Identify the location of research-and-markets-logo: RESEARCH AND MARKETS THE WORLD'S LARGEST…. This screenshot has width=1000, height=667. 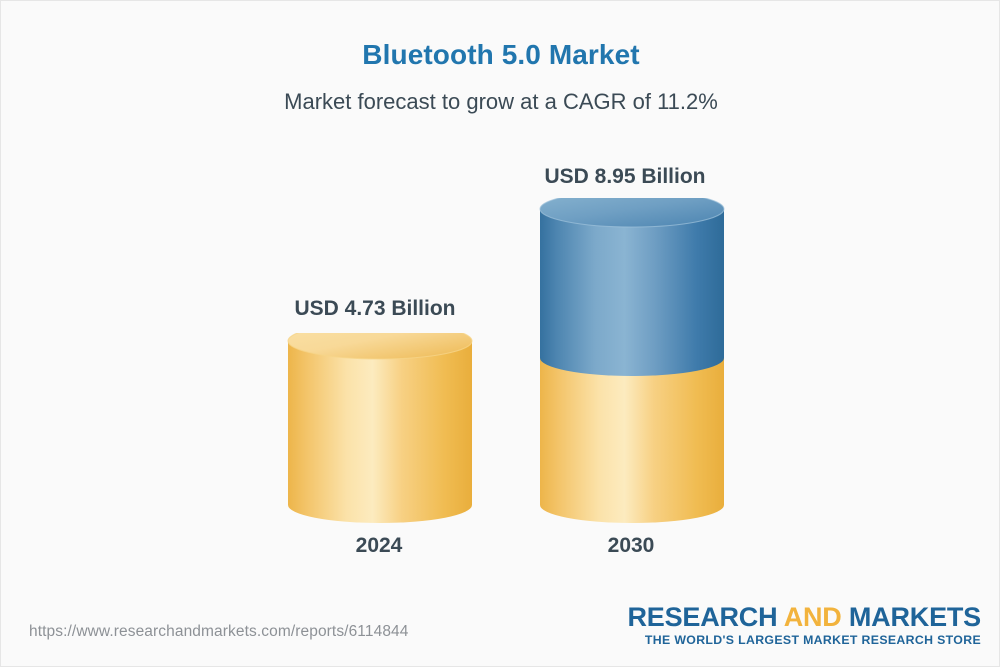
(804, 625).